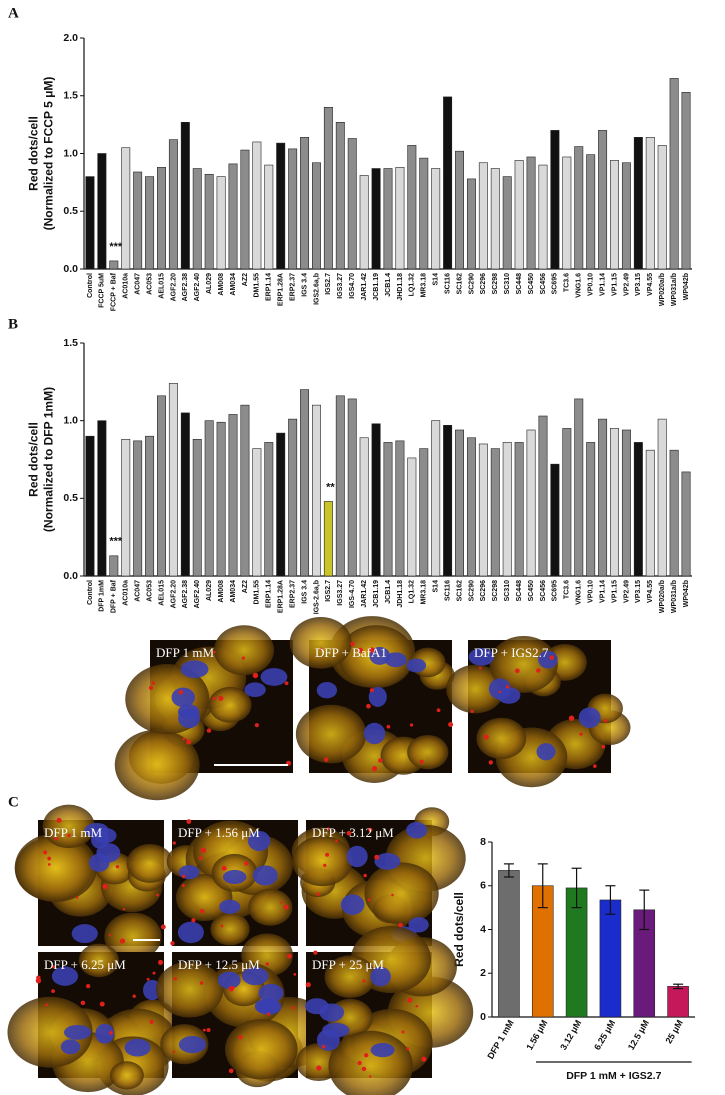 Image resolution: width=725 pixels, height=1095 pixels. What do you see at coordinates (13, 802) in the screenshot?
I see `panel-label: C` at bounding box center [13, 802].